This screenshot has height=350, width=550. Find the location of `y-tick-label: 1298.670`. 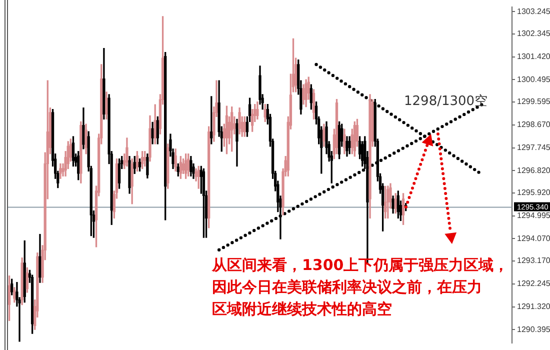

y-tick-label: 1298.670 is located at coordinates (533, 125).